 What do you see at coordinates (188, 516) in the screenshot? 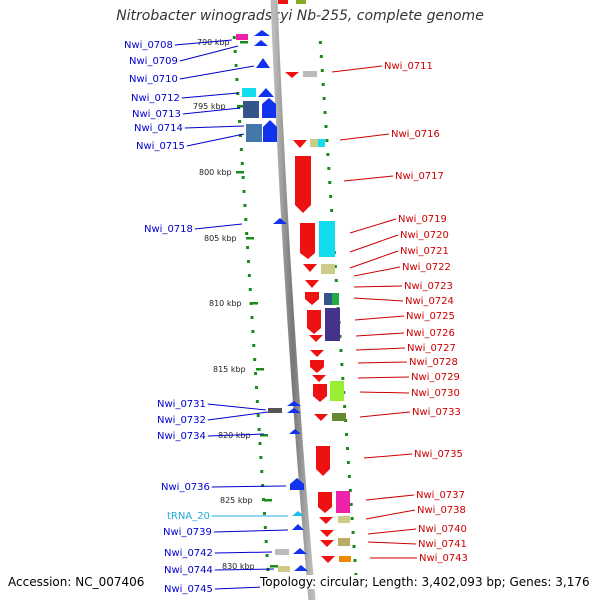
I see `gene-label: tRNA_20` at bounding box center [188, 516].